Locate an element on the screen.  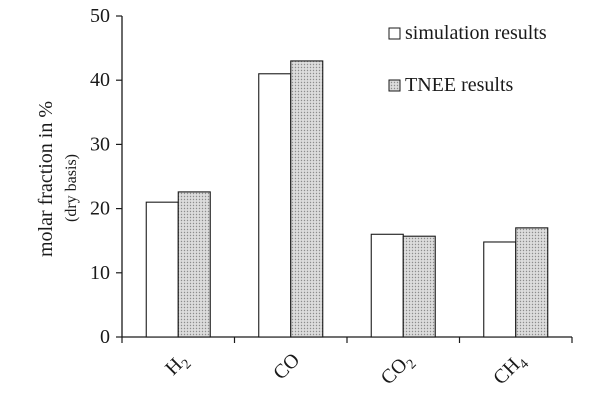
x-tick-labels: H2 CO CO2 CH4 is located at coordinates (346, 370).